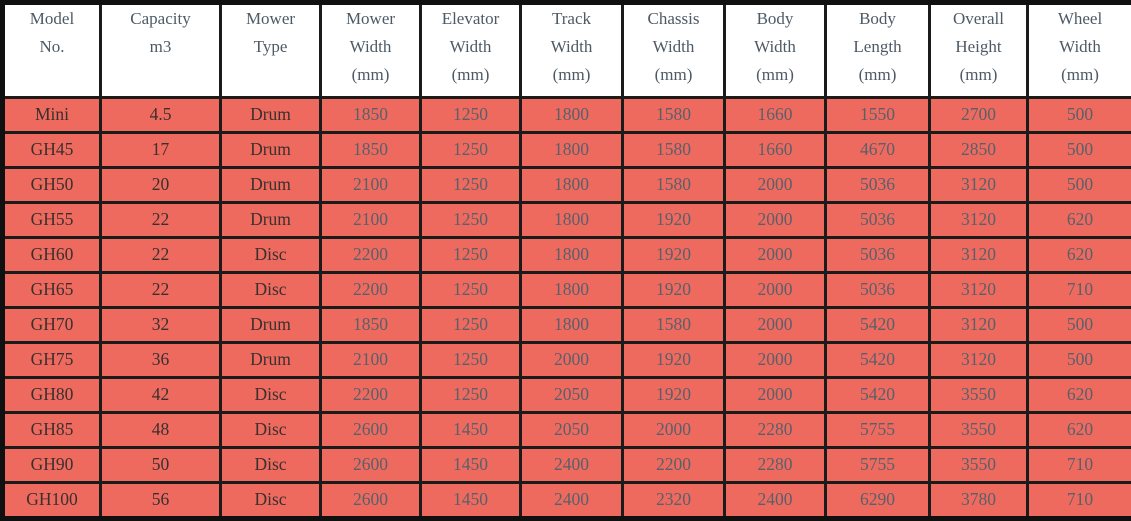 Image resolution: width=1131 pixels, height=521 pixels. I want to click on header-line: Wheel, so click(1080, 18).